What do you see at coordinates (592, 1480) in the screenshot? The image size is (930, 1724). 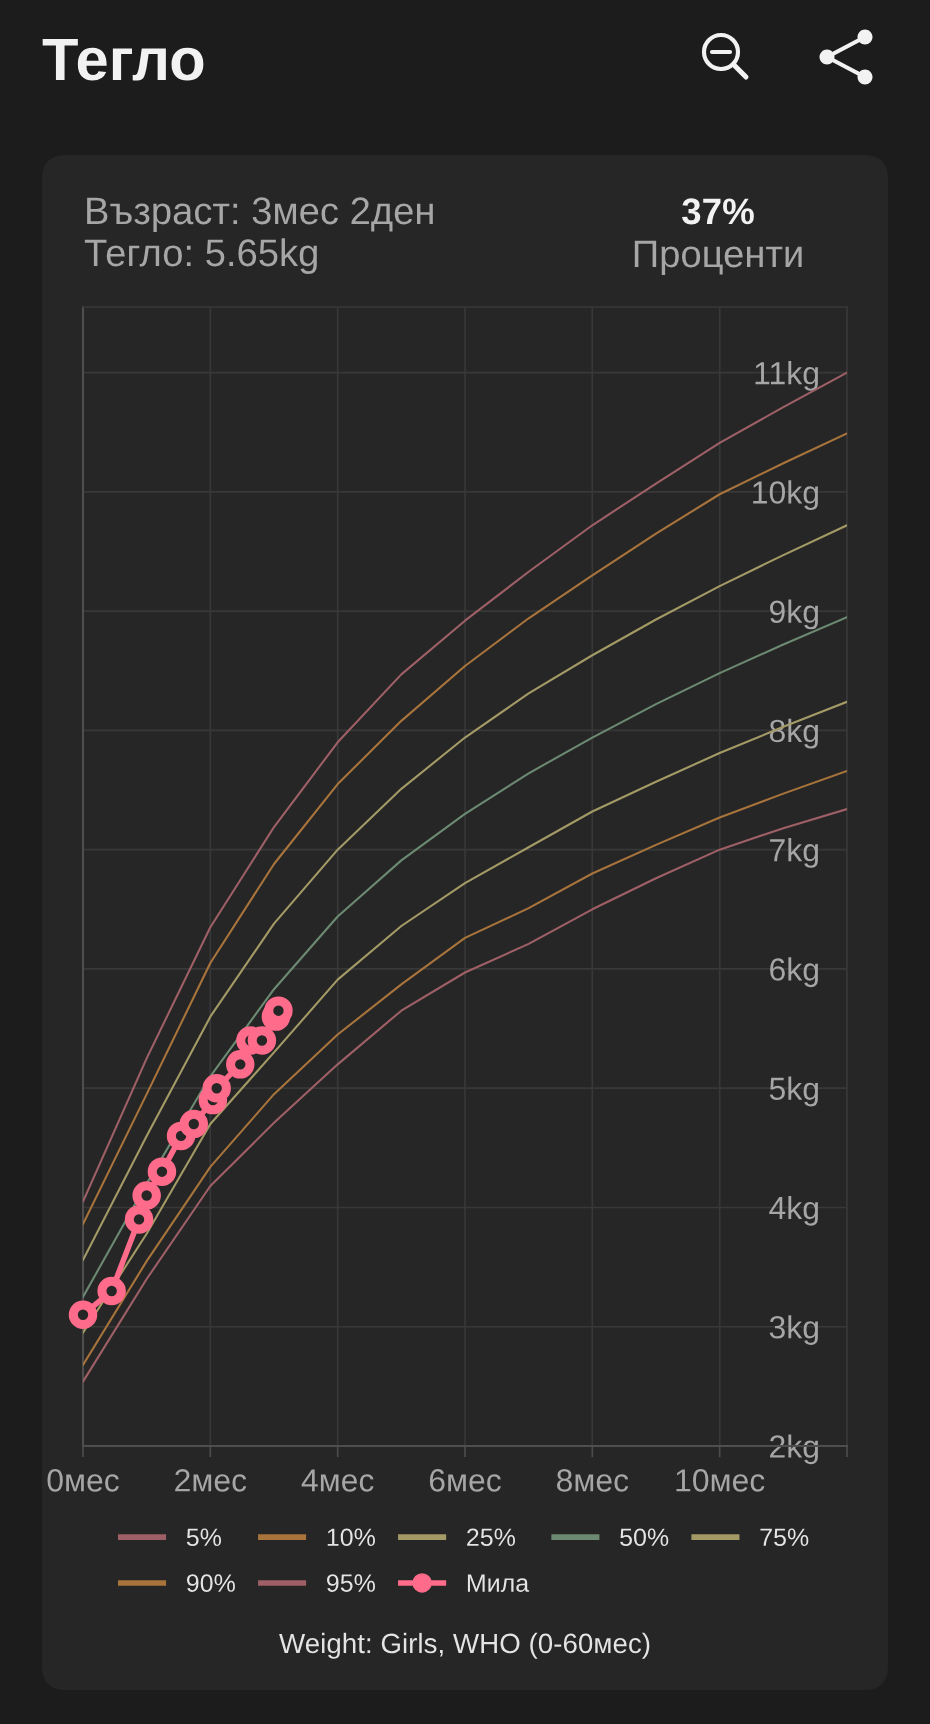 I see `x-tick-label: 8мес` at bounding box center [592, 1480].